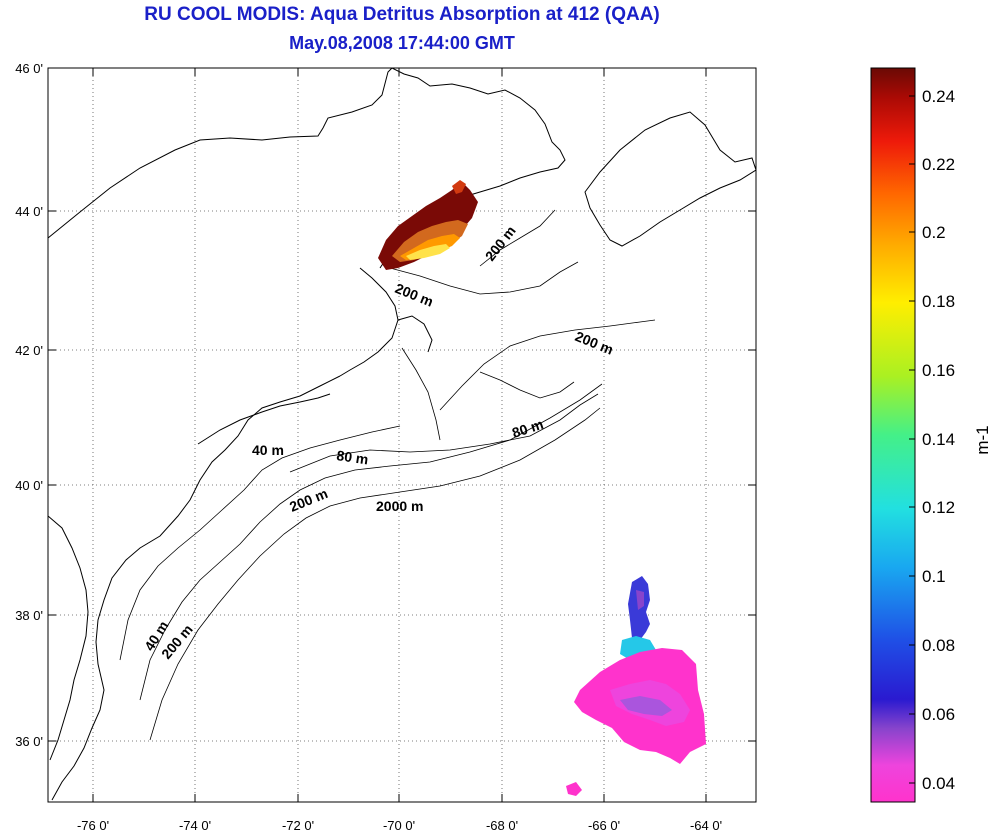 The width and height of the screenshot is (991, 840). What do you see at coordinates (934, 232) in the screenshot?
I see `colorbar-tick: 0.2` at bounding box center [934, 232].